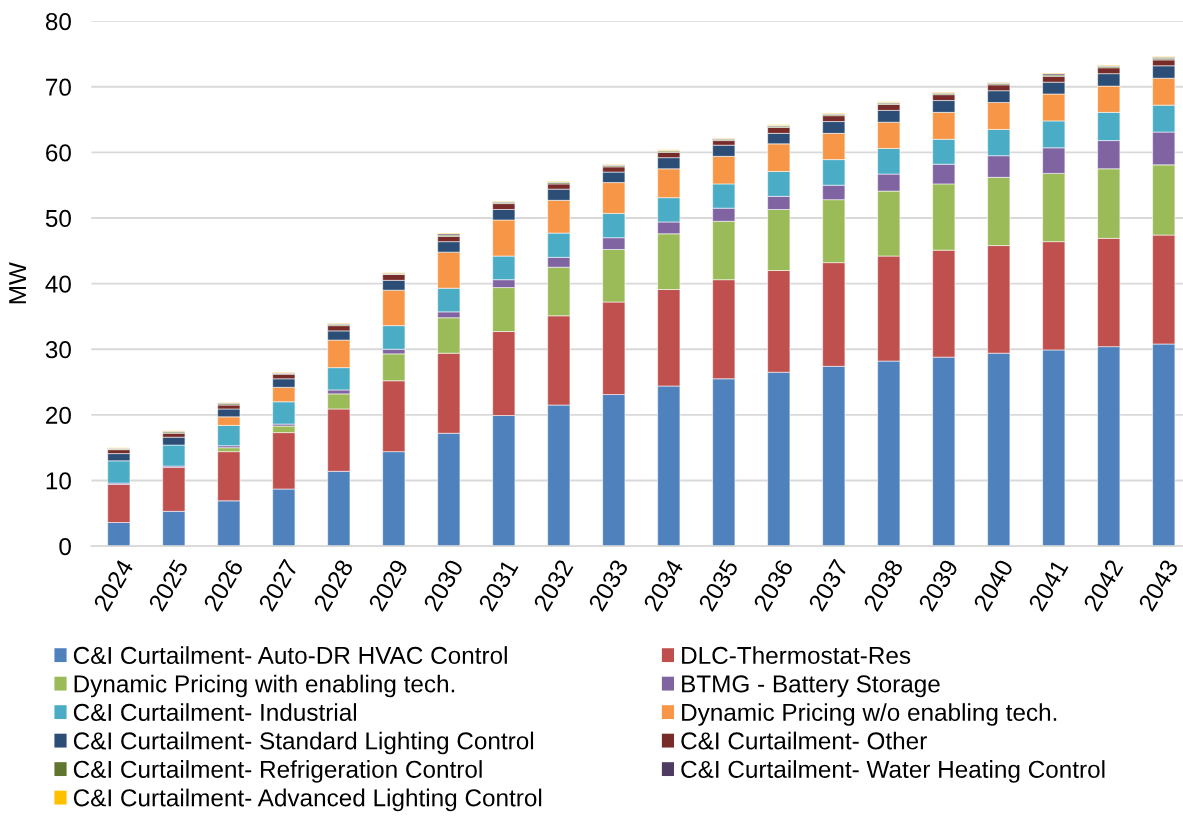 The width and height of the screenshot is (1183, 820). Describe the element at coordinates (58, 21) in the screenshot. I see `y-tick-label: 80` at that location.